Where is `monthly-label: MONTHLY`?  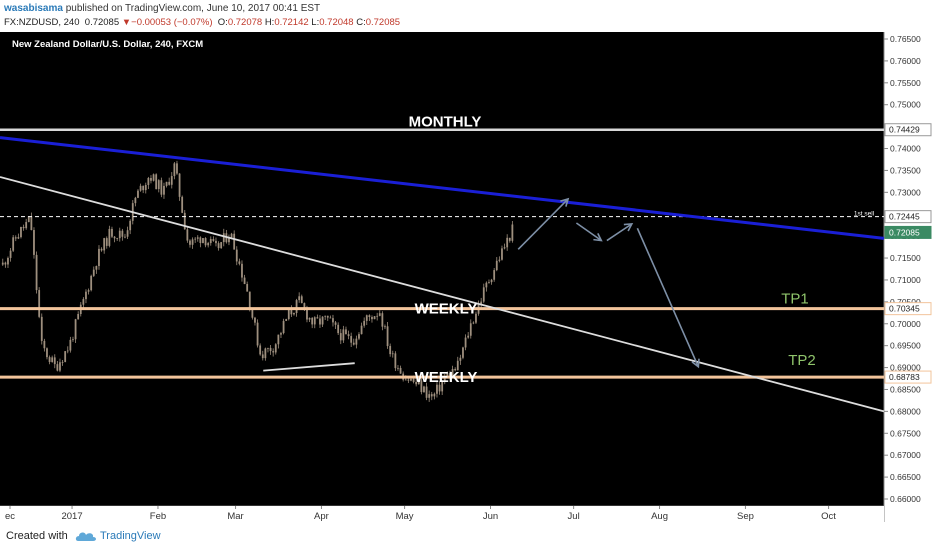
monthly-label: MONTHLY is located at coordinates (445, 122).